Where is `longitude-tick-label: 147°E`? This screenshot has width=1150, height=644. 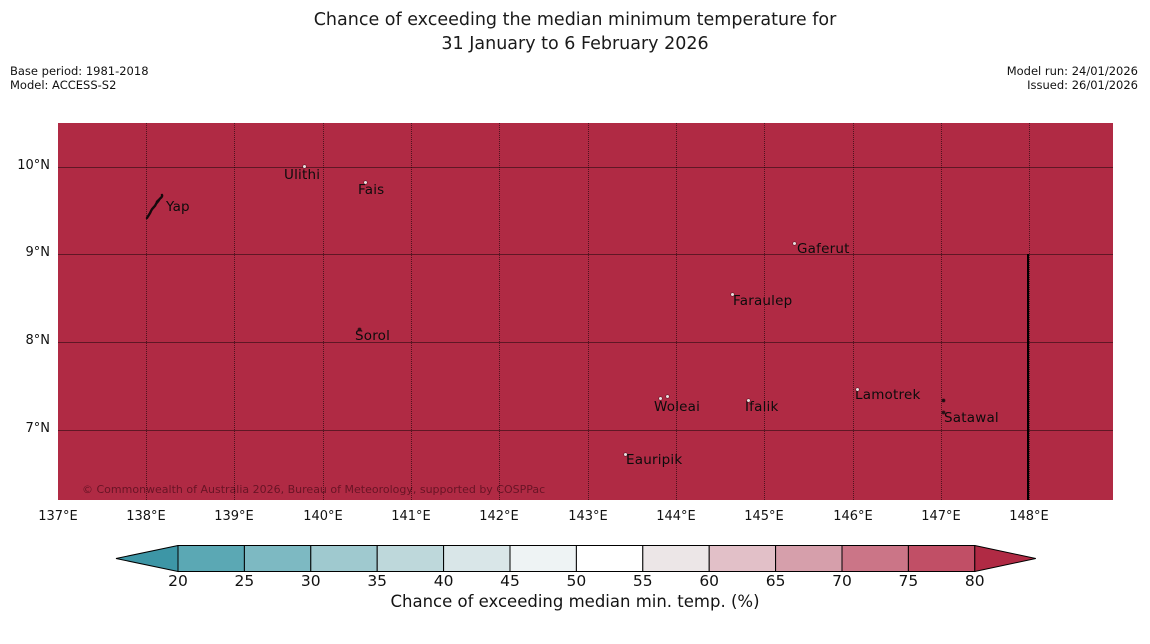 longitude-tick-label: 147°E is located at coordinates (941, 516).